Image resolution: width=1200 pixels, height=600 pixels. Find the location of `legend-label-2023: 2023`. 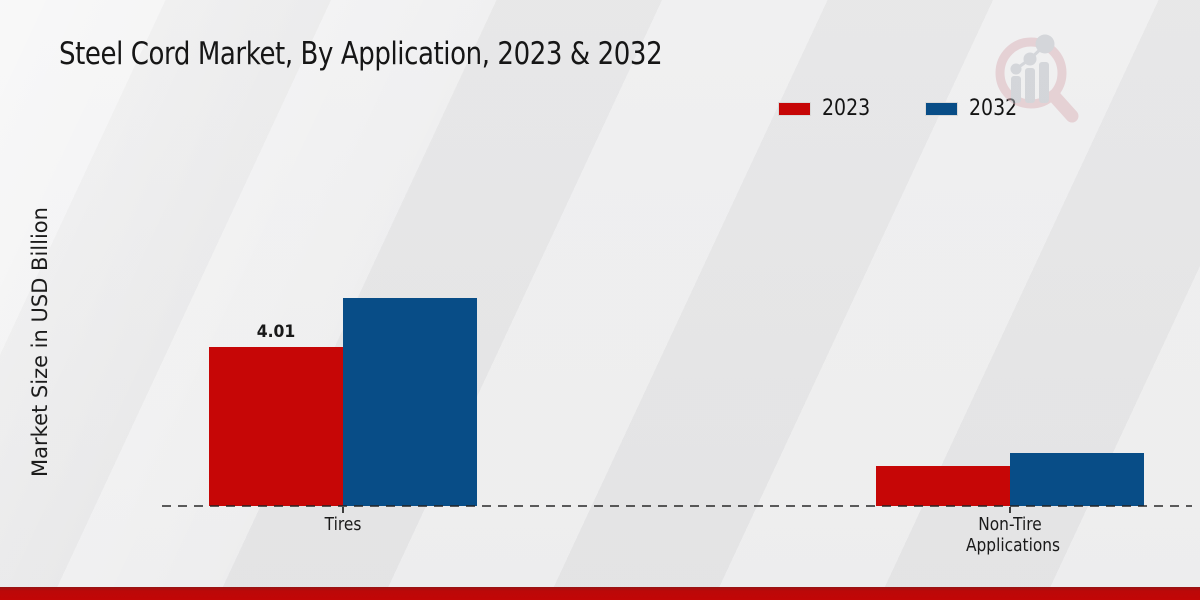

legend-label-2023: 2023 is located at coordinates (846, 108).